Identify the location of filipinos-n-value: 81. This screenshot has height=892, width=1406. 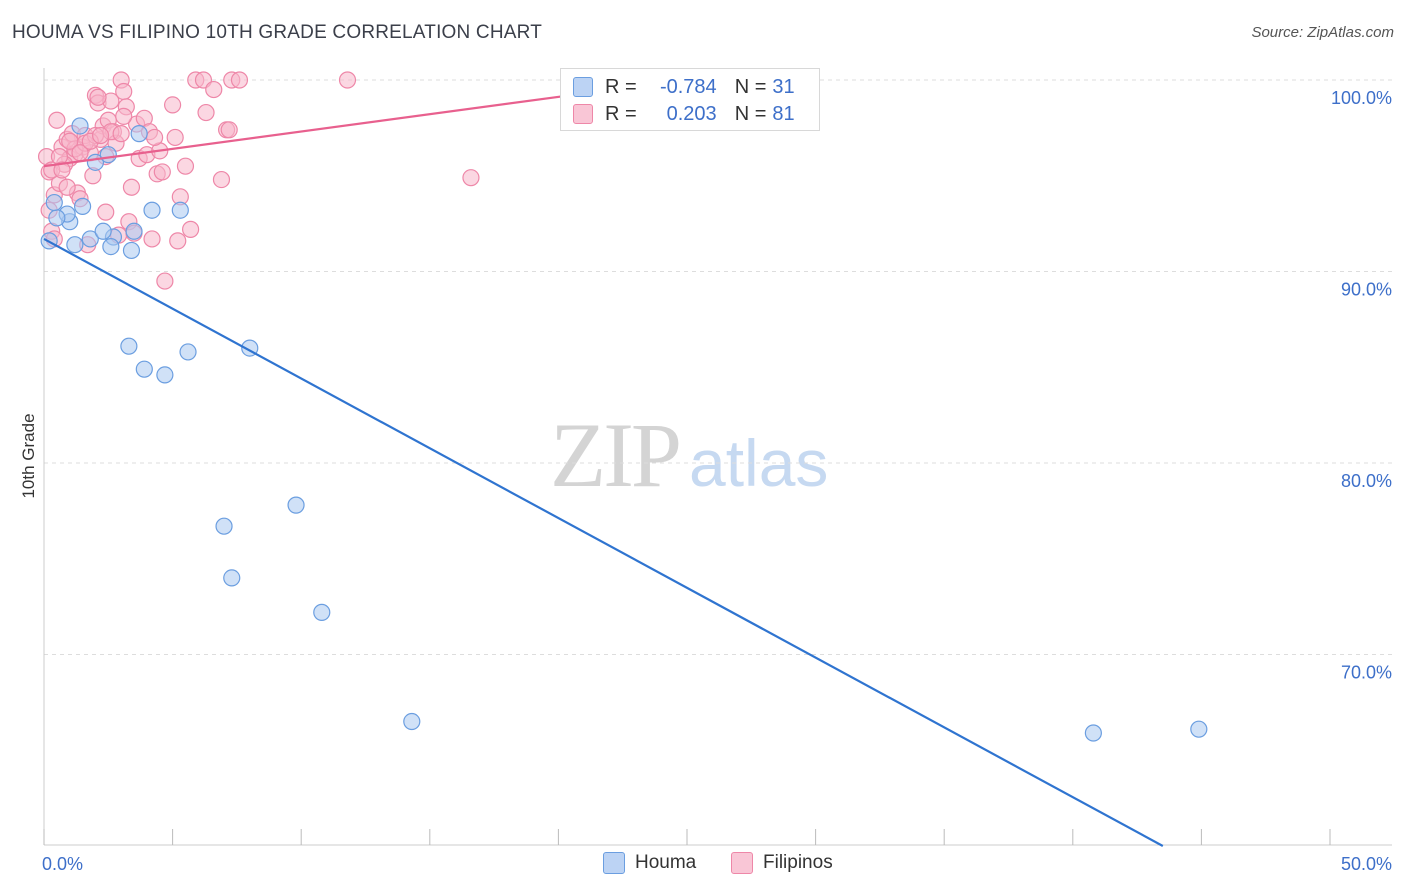
(783, 113).